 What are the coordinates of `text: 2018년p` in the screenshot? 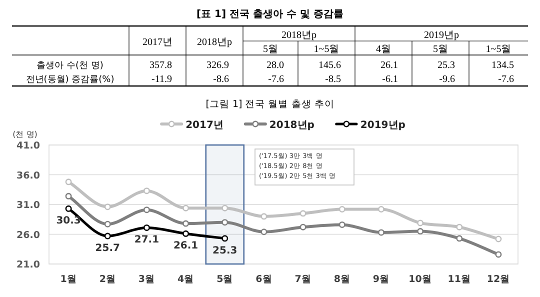 It's located at (299, 35).